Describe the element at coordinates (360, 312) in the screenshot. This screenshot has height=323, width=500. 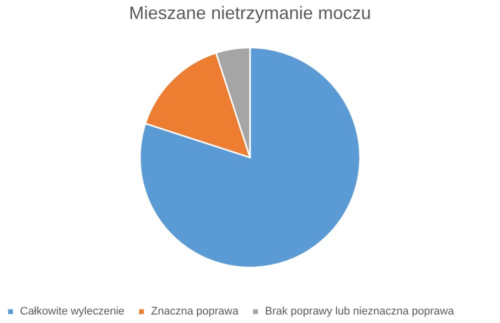
I see `legend-label: Brak poprawy lub nieznaczna poprawa` at that location.